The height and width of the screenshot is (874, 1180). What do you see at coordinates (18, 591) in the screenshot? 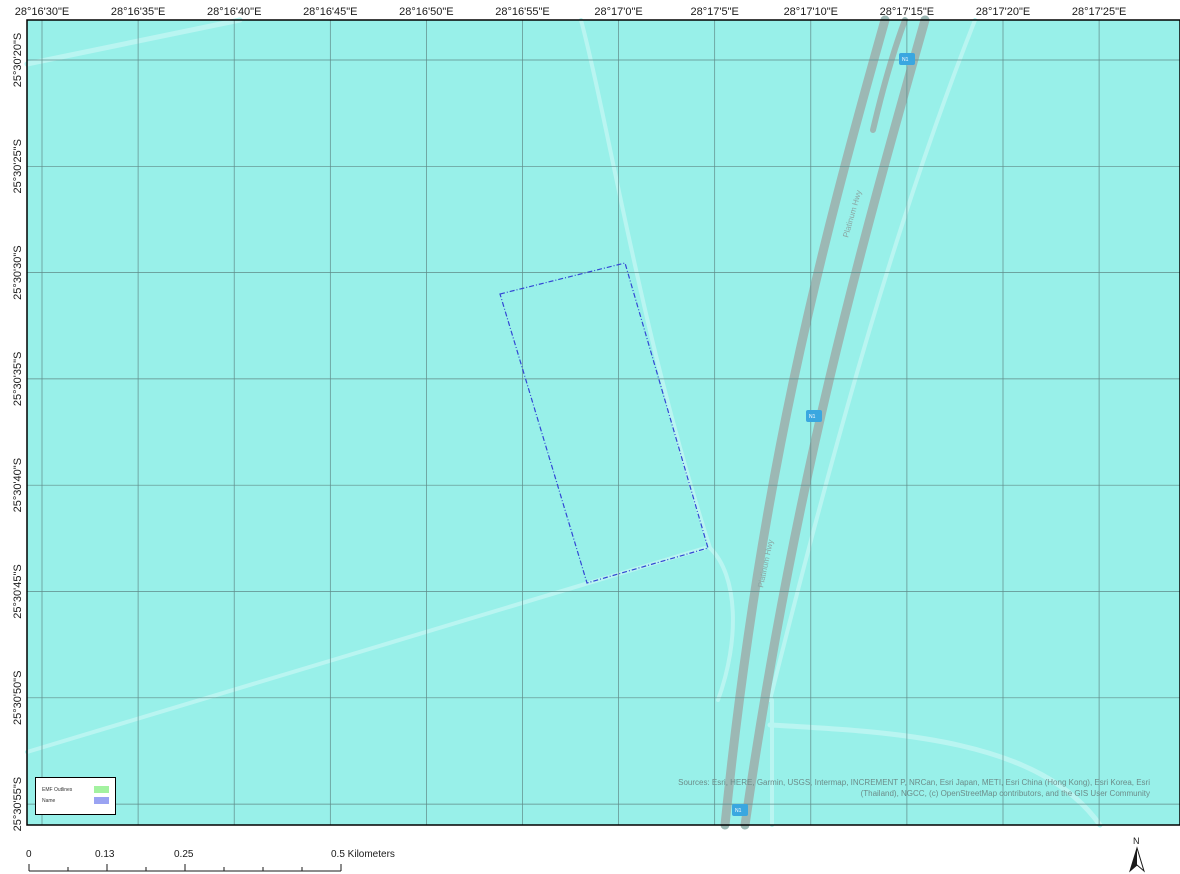
I see `latitude-tick-label: 25°30'45"S` at bounding box center [18, 591].